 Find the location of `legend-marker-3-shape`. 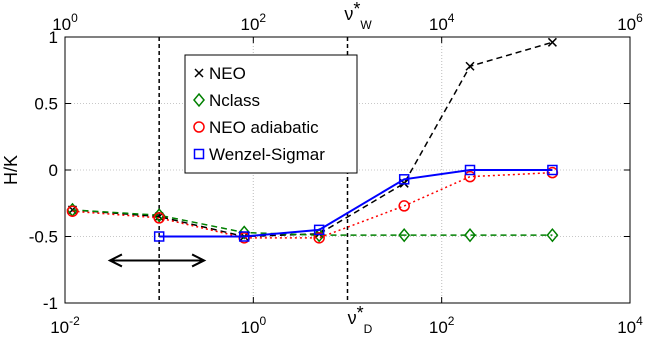

legend-marker-3-shape is located at coordinates (199, 154).